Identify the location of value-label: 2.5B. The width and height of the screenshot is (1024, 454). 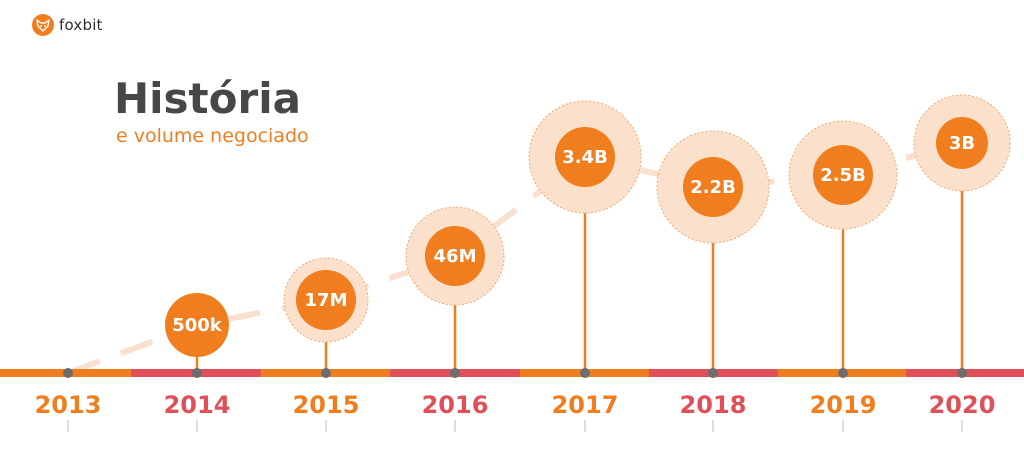
(843, 175).